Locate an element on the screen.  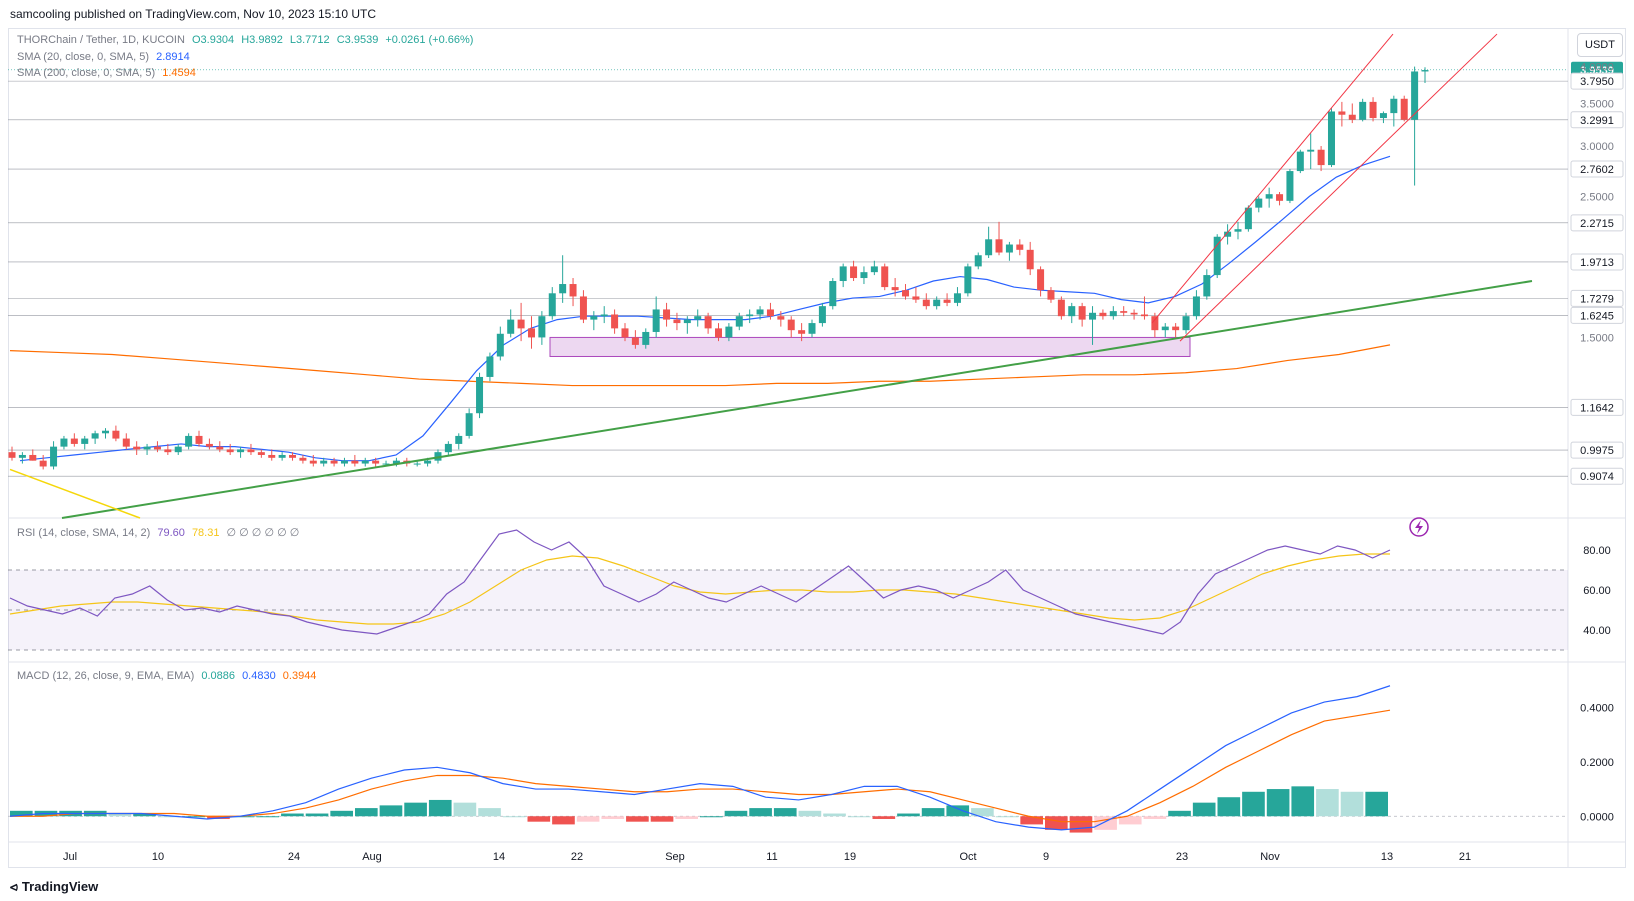
sma20-label: SMA (20, close, 0, SMA, 5) is located at coordinates (83, 57).